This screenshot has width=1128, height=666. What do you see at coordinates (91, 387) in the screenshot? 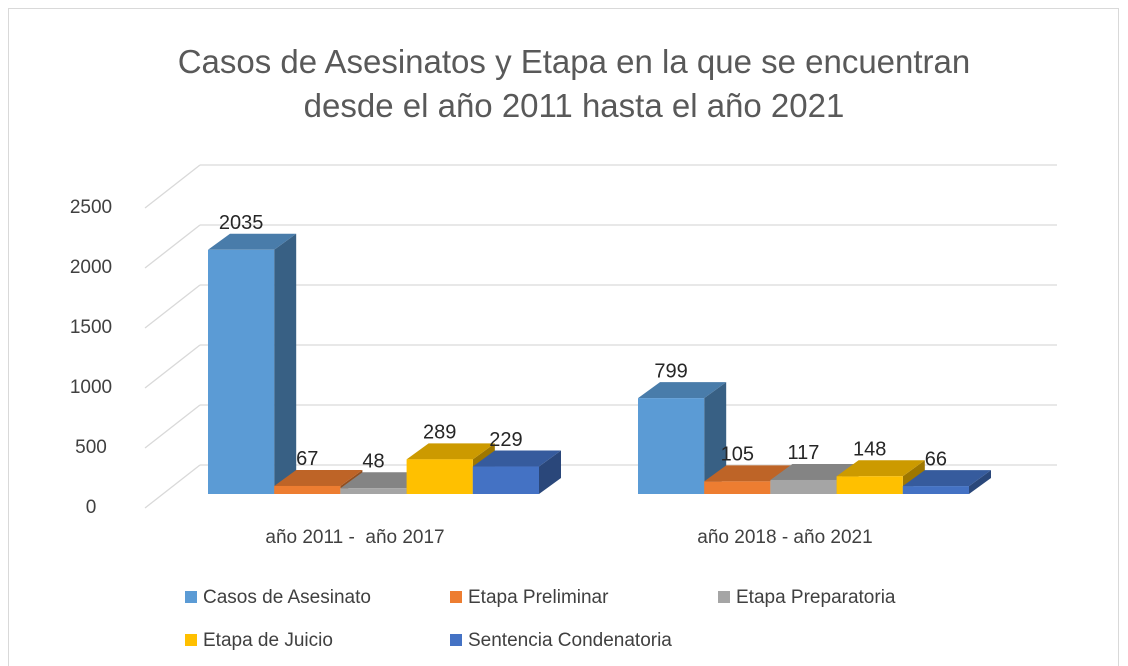
I see `y-tick-label: 1000` at bounding box center [91, 387].